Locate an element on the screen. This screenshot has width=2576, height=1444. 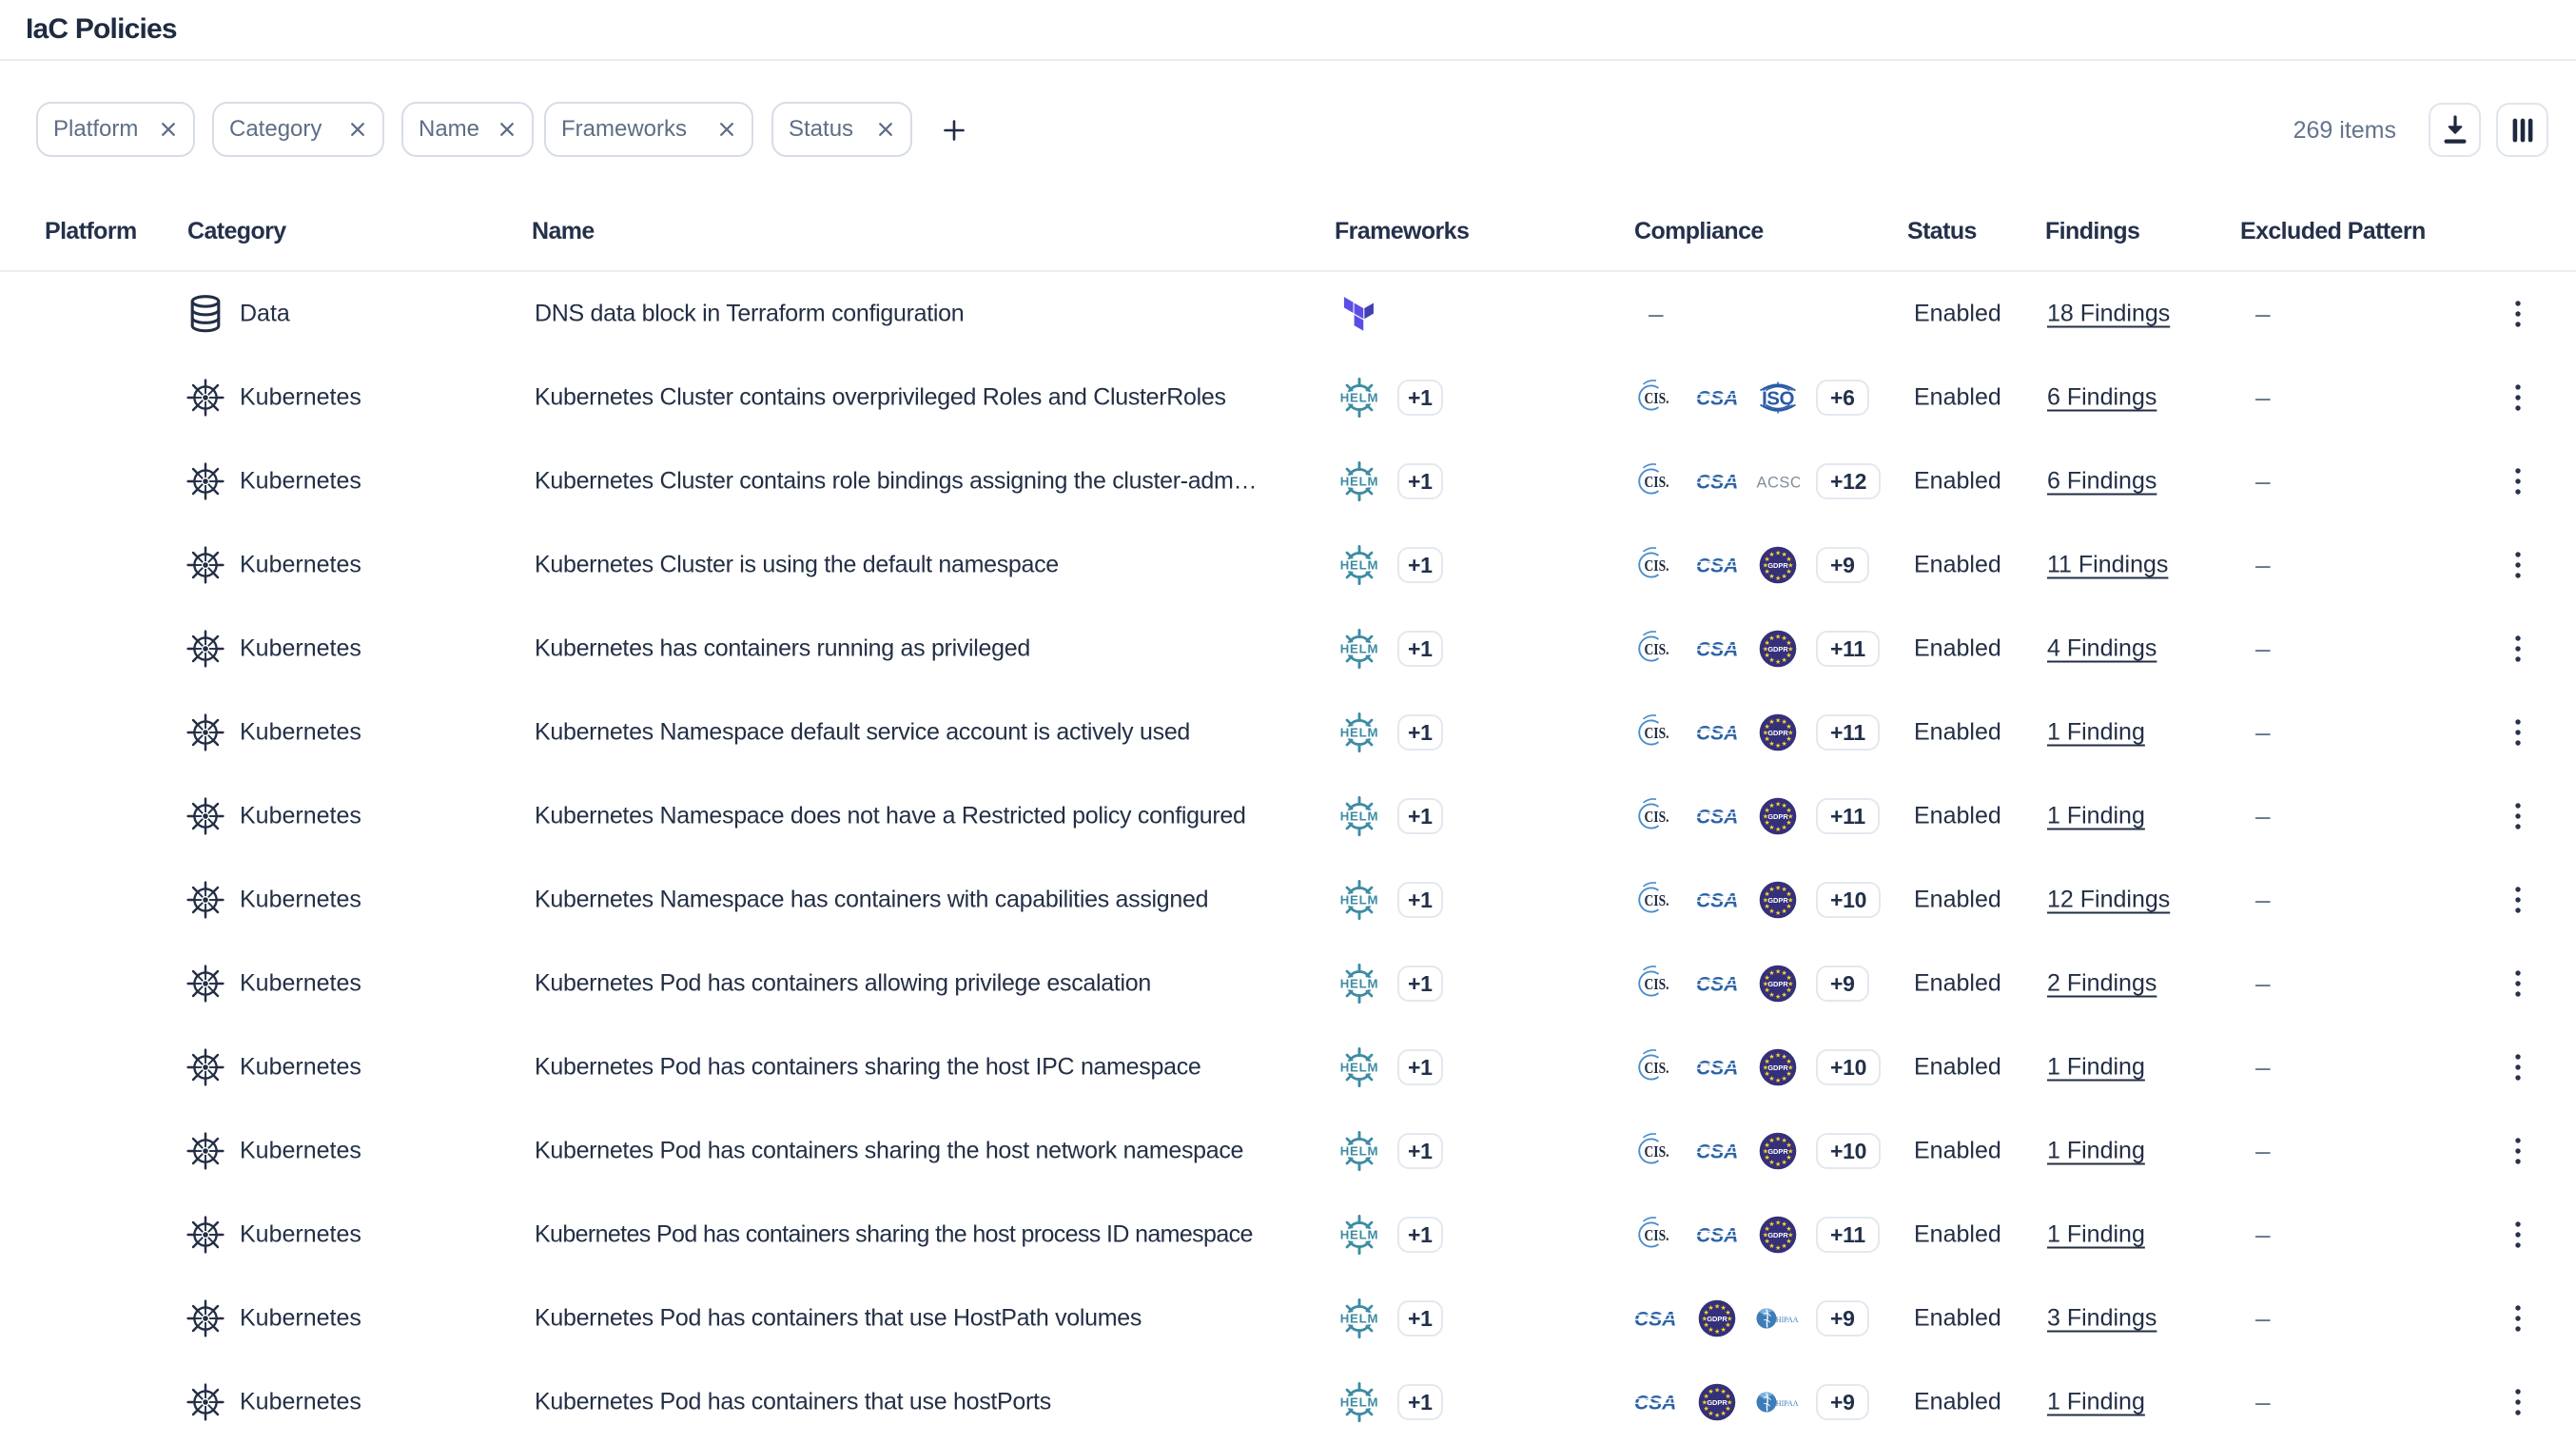
svg-text: ACSC is located at coordinates (1779, 483).